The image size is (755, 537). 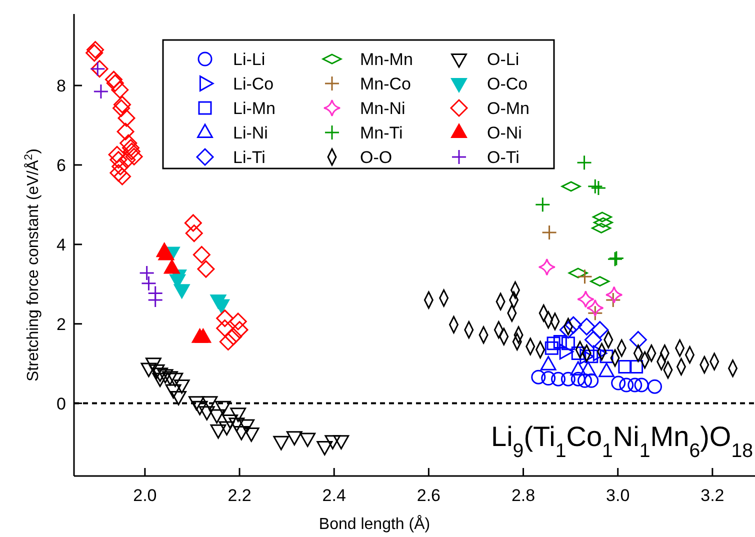 What do you see at coordinates (618, 495) in the screenshot?
I see `x-tick-label: 3.0` at bounding box center [618, 495].